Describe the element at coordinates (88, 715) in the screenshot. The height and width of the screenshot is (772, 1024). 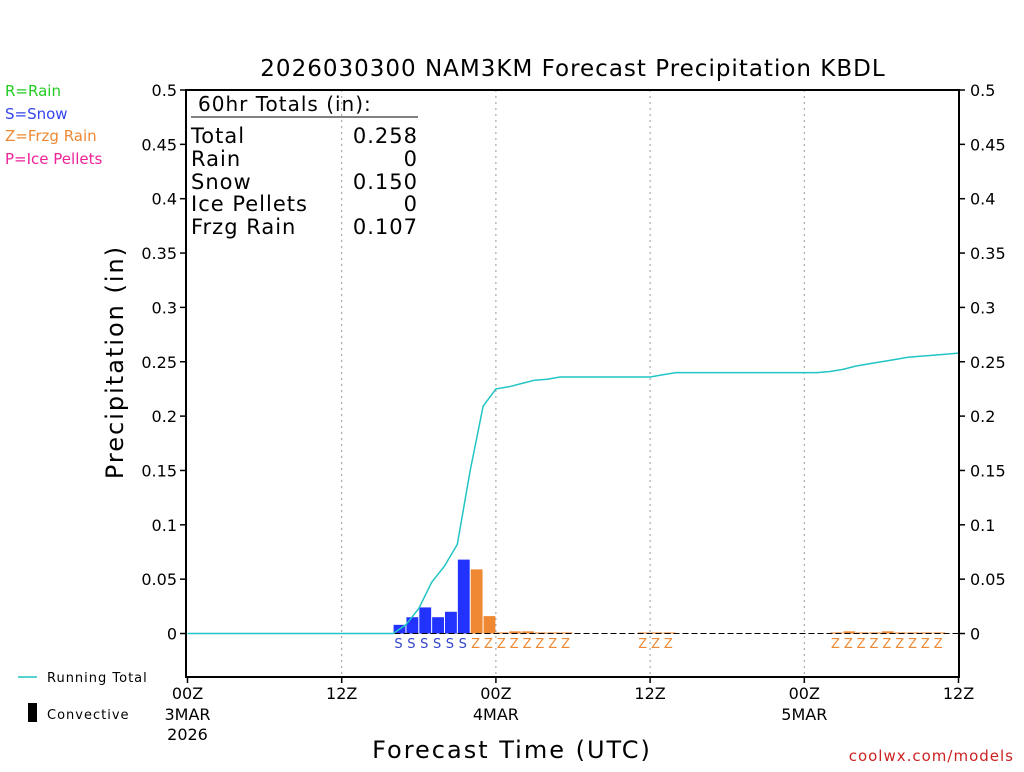
I see `legend-convective: Convective` at that location.